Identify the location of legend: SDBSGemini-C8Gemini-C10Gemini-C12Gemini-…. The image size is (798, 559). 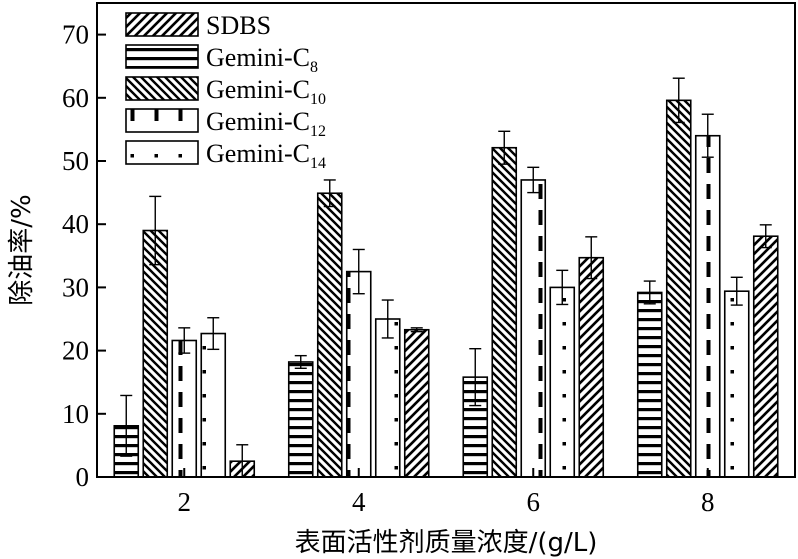
(225, 91).